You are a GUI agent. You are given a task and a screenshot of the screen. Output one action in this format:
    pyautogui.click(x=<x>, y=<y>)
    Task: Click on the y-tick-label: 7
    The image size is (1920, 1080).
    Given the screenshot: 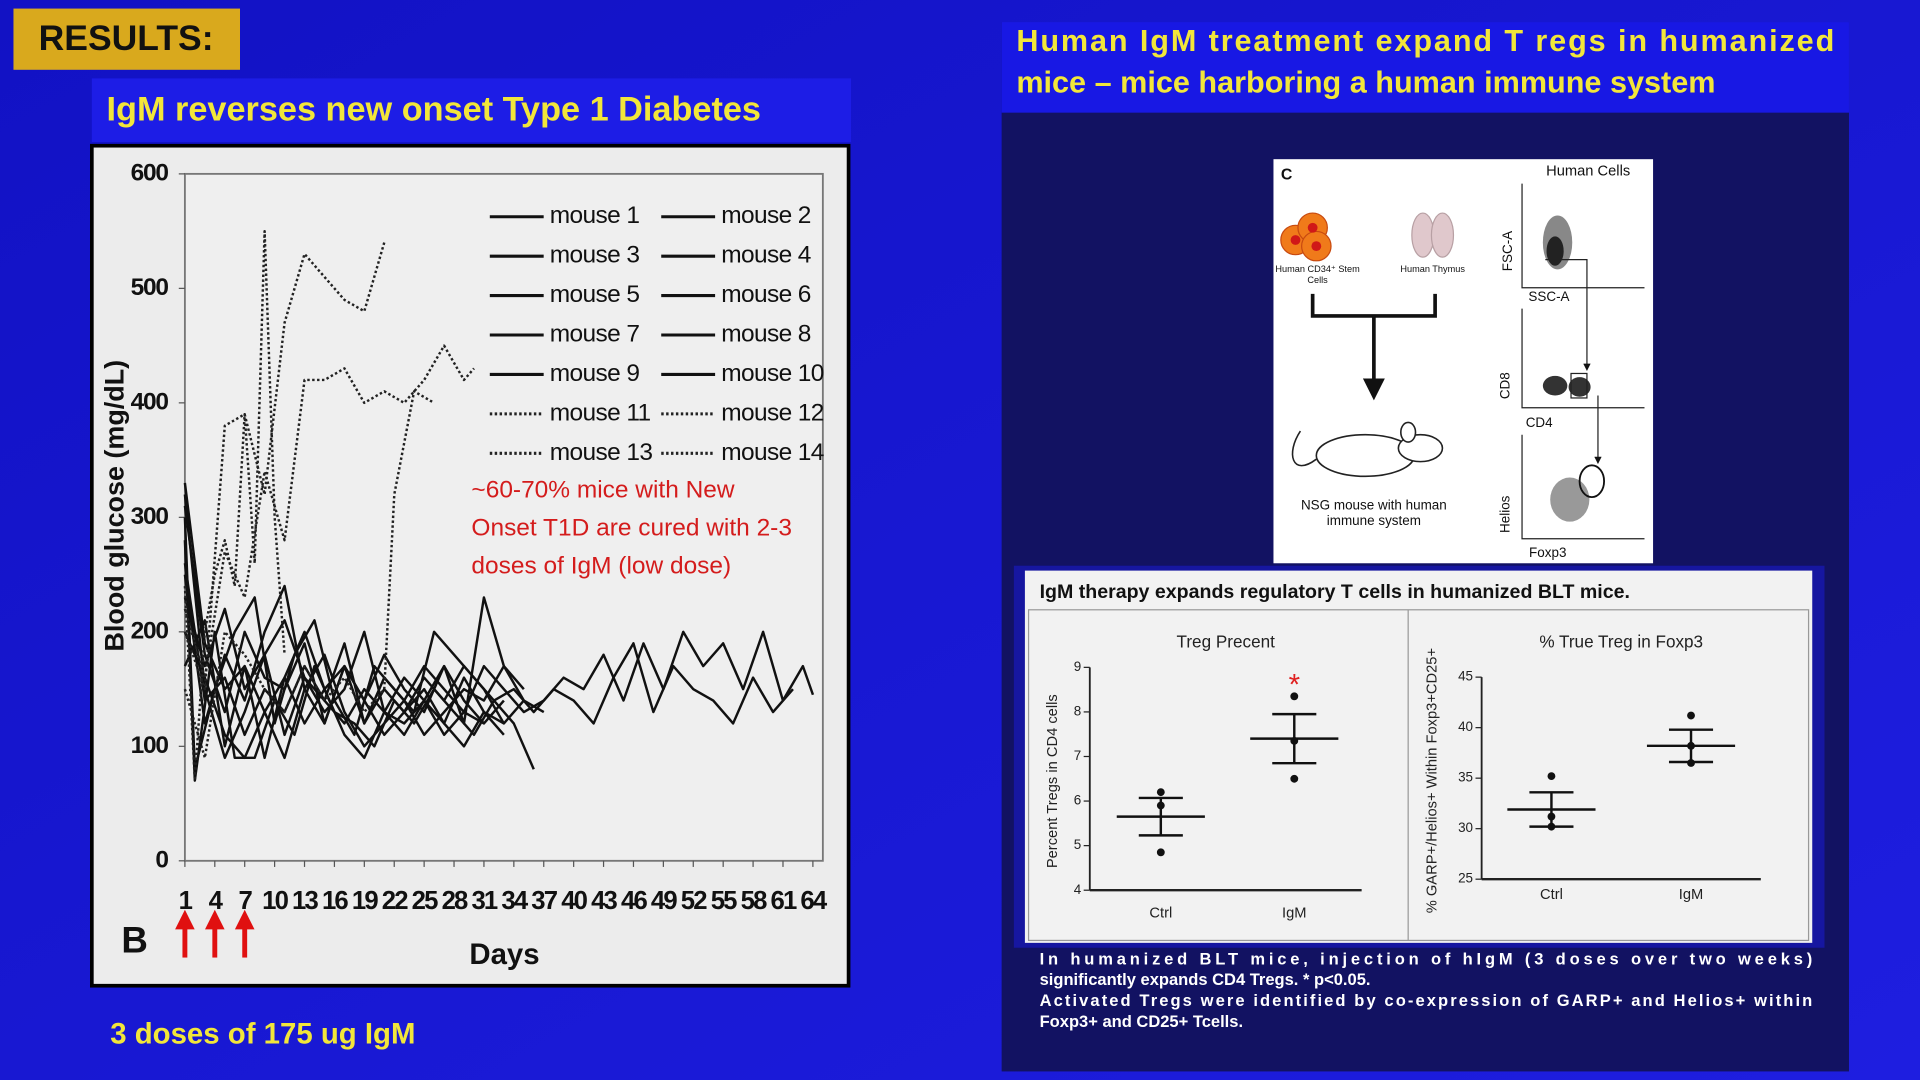 What is the action you would take?
    pyautogui.click(x=1077, y=755)
    